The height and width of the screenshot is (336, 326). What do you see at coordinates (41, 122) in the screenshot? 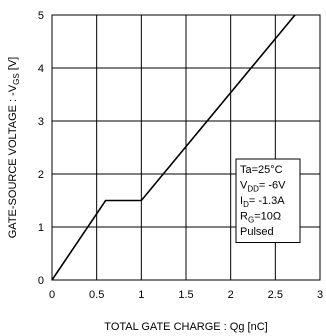
I see `y-tick-label: 3` at bounding box center [41, 122].